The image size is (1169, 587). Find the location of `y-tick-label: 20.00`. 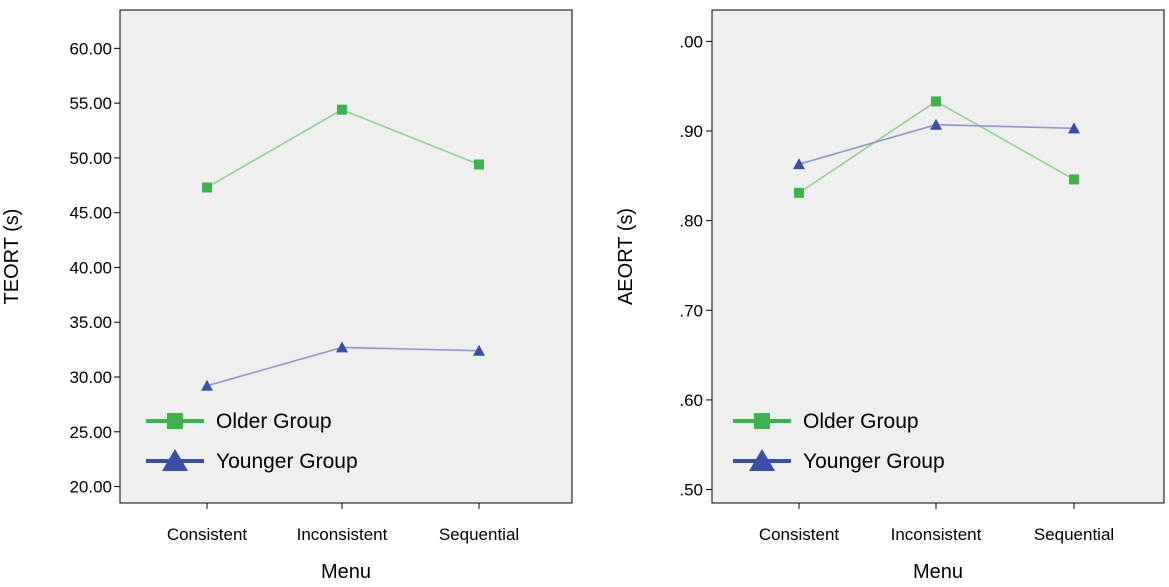

y-tick-label: 20.00 is located at coordinates (90, 487).